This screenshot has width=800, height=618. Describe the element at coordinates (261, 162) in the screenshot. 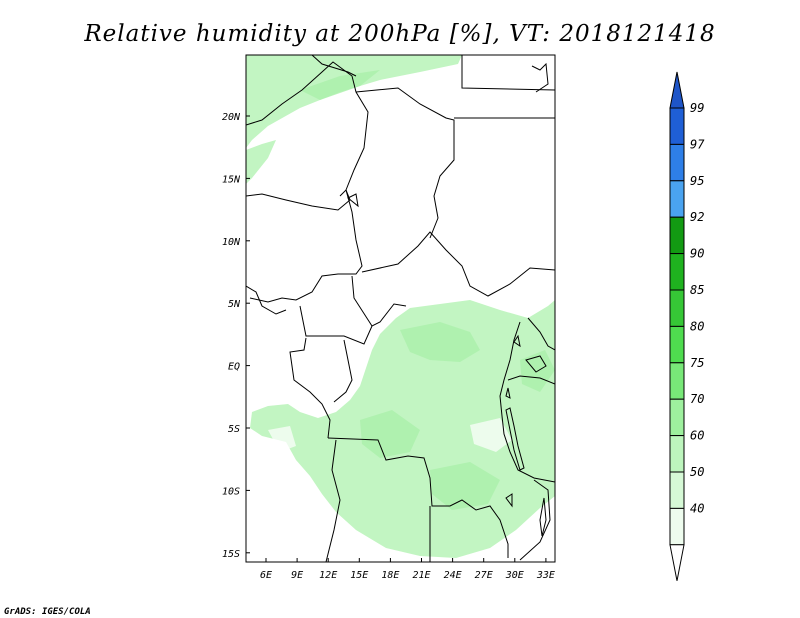

I see `humidity-region-northwest` at that location.